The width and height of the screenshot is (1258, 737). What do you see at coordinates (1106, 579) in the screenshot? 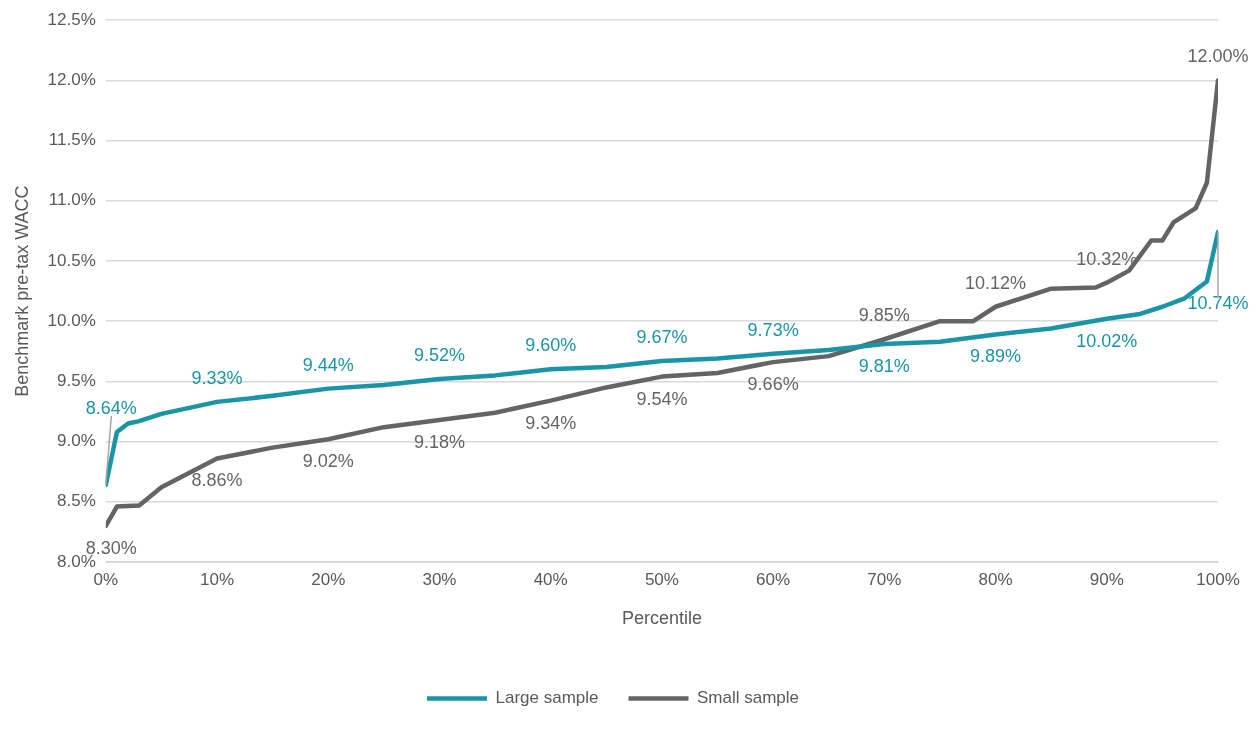
I see `x-tick-label: 90%` at bounding box center [1106, 579].